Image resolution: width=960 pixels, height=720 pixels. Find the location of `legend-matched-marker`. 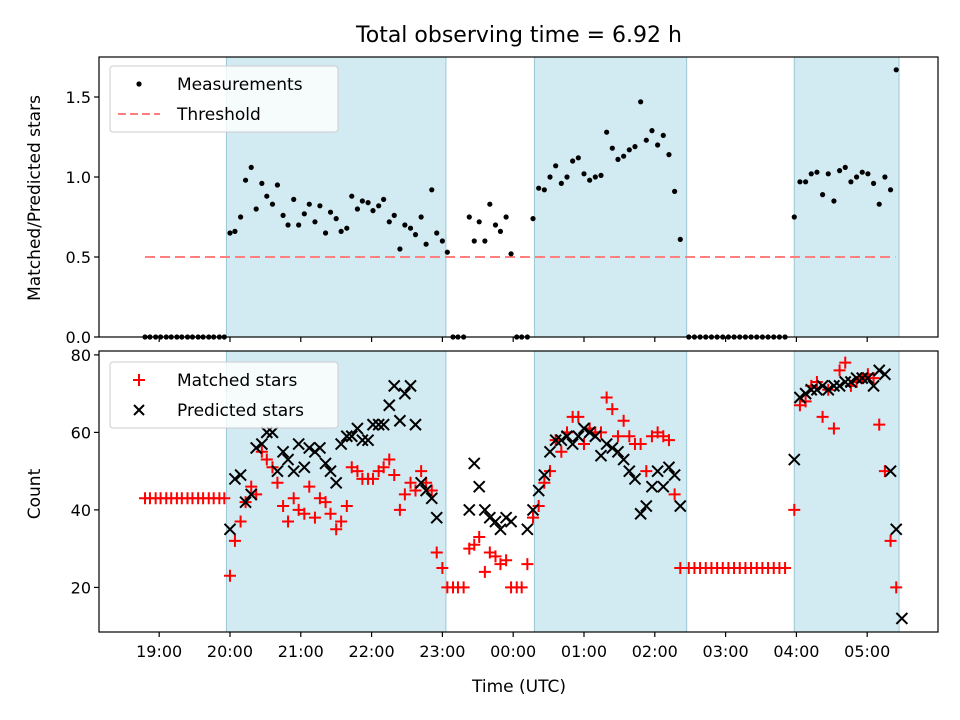

legend-matched-marker is located at coordinates (139, 380).